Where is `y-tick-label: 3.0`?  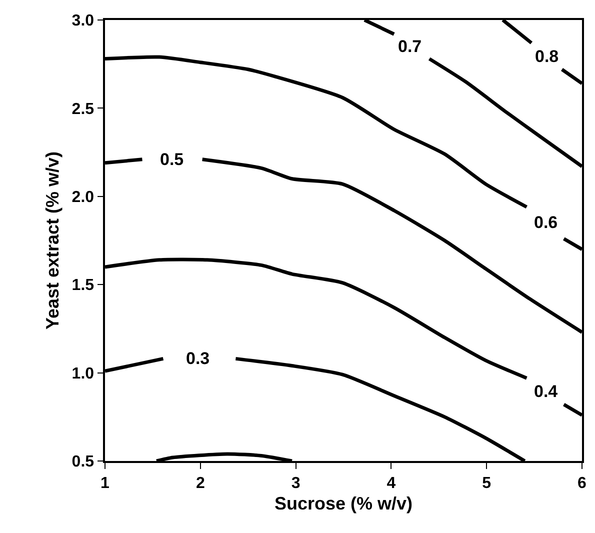 y-tick-label: 3.0 is located at coordinates (83, 21).